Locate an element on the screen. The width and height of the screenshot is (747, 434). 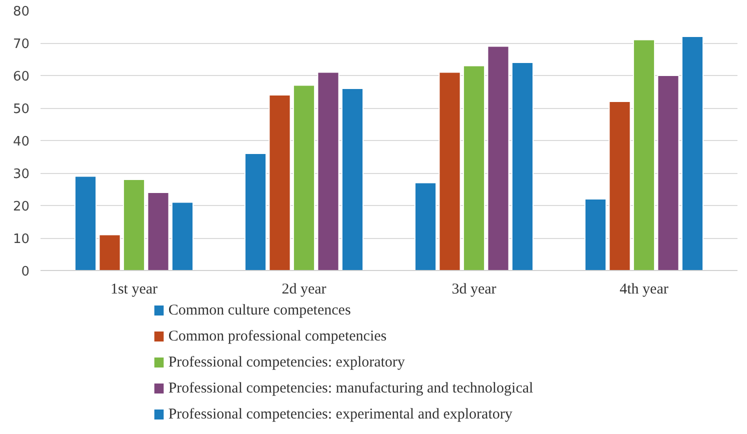
legend-label: Professional competencies: exploratory is located at coordinates (287, 362).